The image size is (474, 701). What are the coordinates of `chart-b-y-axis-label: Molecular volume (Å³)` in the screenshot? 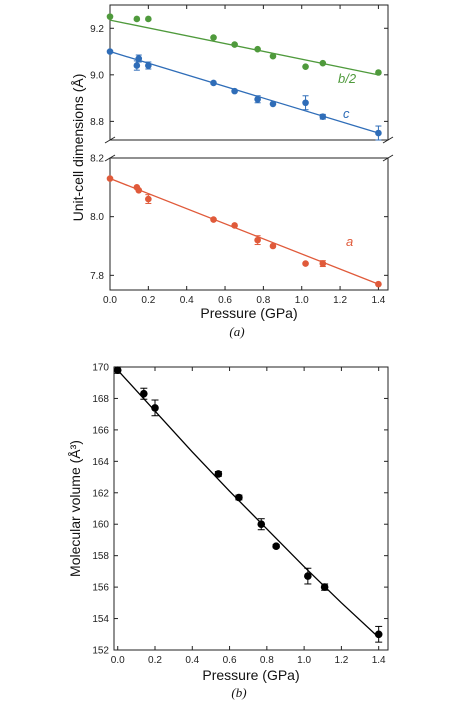 It's located at (75, 508).